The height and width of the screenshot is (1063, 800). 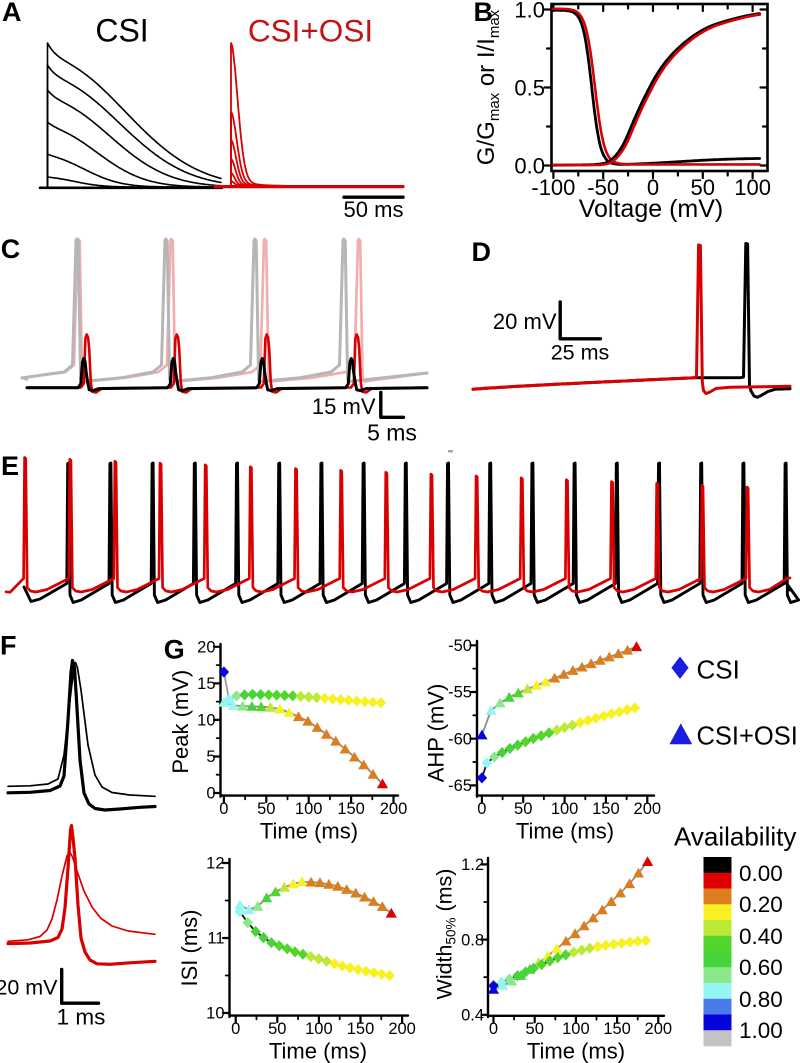 I want to click on svg-text: E, so click(x=10, y=466).